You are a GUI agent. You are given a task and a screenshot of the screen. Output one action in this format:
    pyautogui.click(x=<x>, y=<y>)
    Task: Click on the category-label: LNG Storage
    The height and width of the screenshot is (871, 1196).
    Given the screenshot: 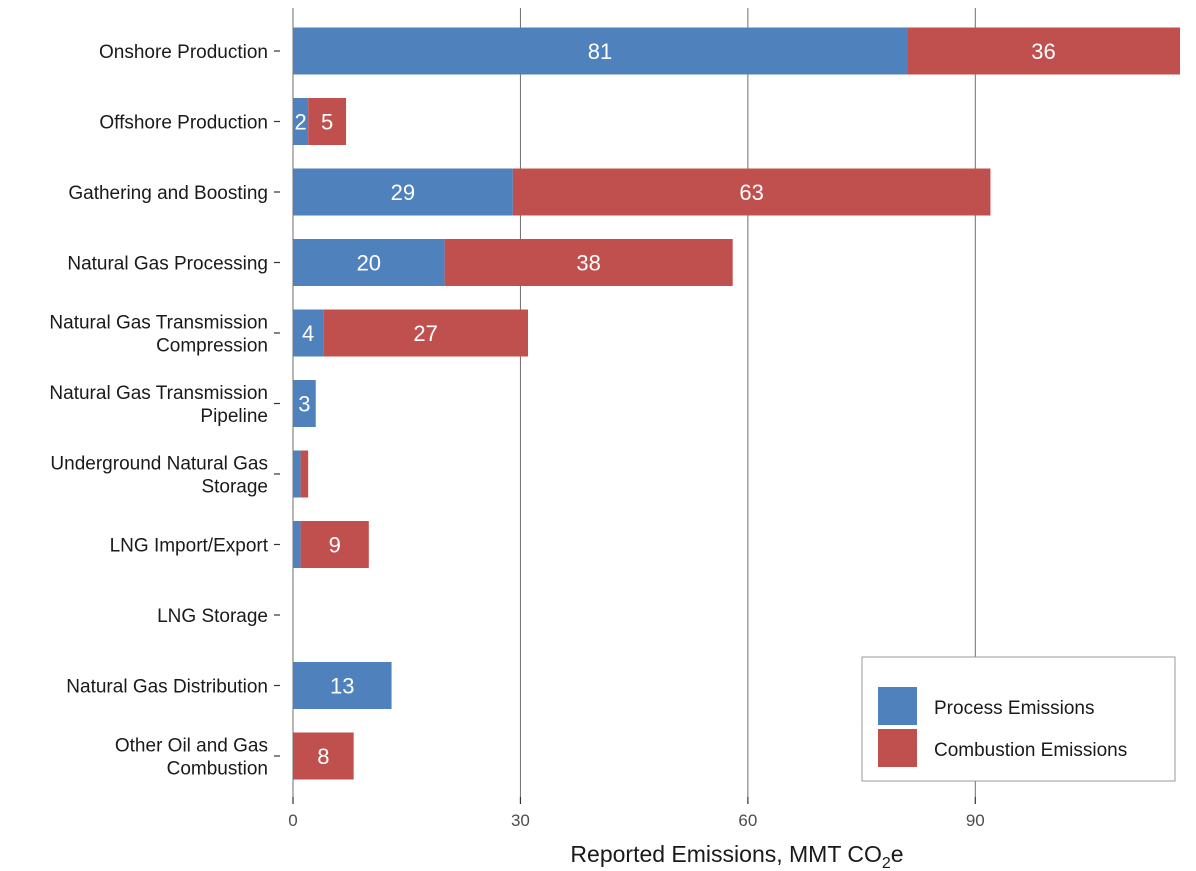 What is the action you would take?
    pyautogui.click(x=212, y=616)
    